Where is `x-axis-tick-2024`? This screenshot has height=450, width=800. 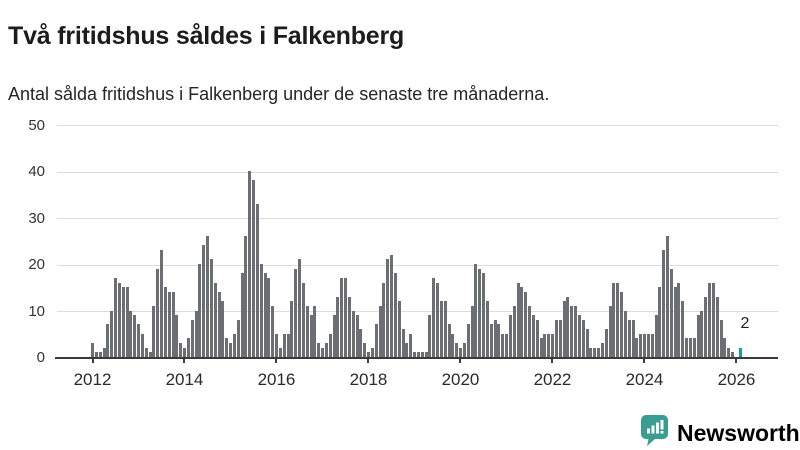
x-axis-tick-2024 is located at coordinates (644, 360).